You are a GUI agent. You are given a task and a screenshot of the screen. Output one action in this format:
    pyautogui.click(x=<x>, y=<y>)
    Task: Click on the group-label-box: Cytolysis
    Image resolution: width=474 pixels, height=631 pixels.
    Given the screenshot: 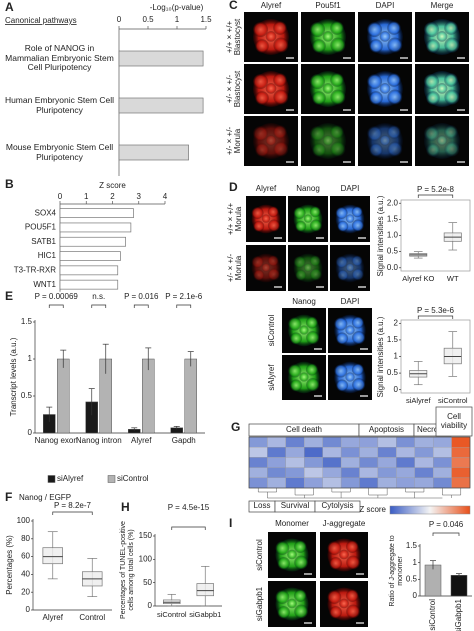 What is the action you would take?
    pyautogui.click(x=337, y=505)
    